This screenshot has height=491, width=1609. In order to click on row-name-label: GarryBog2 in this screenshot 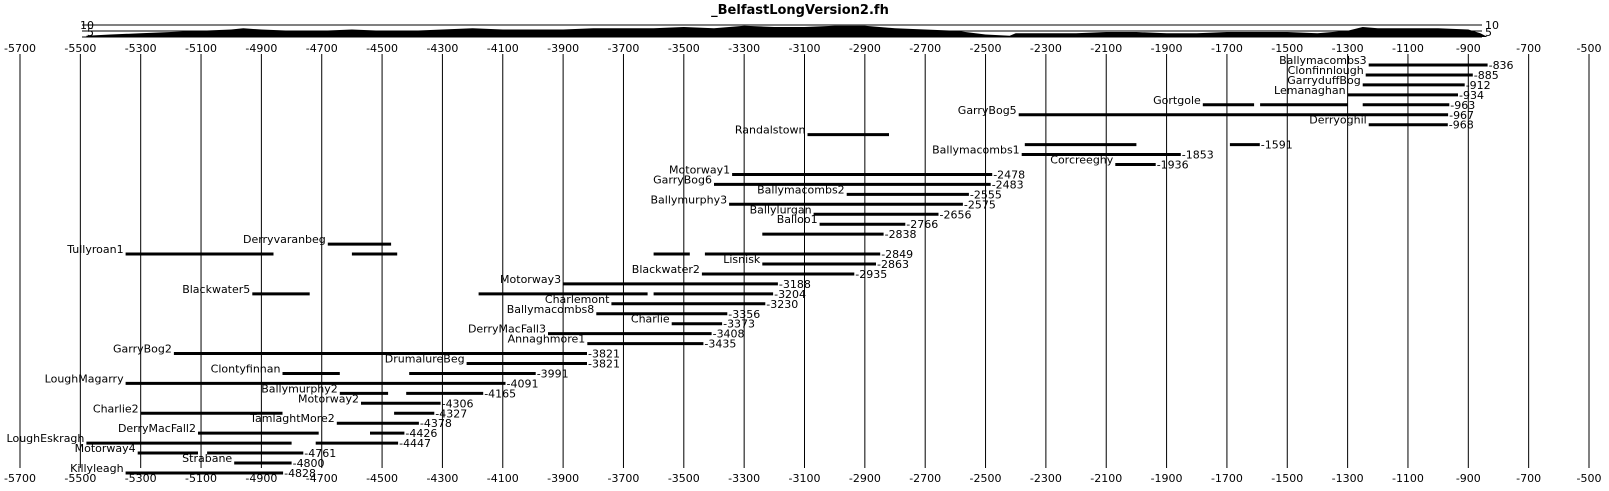, I will do `click(142, 349)`.